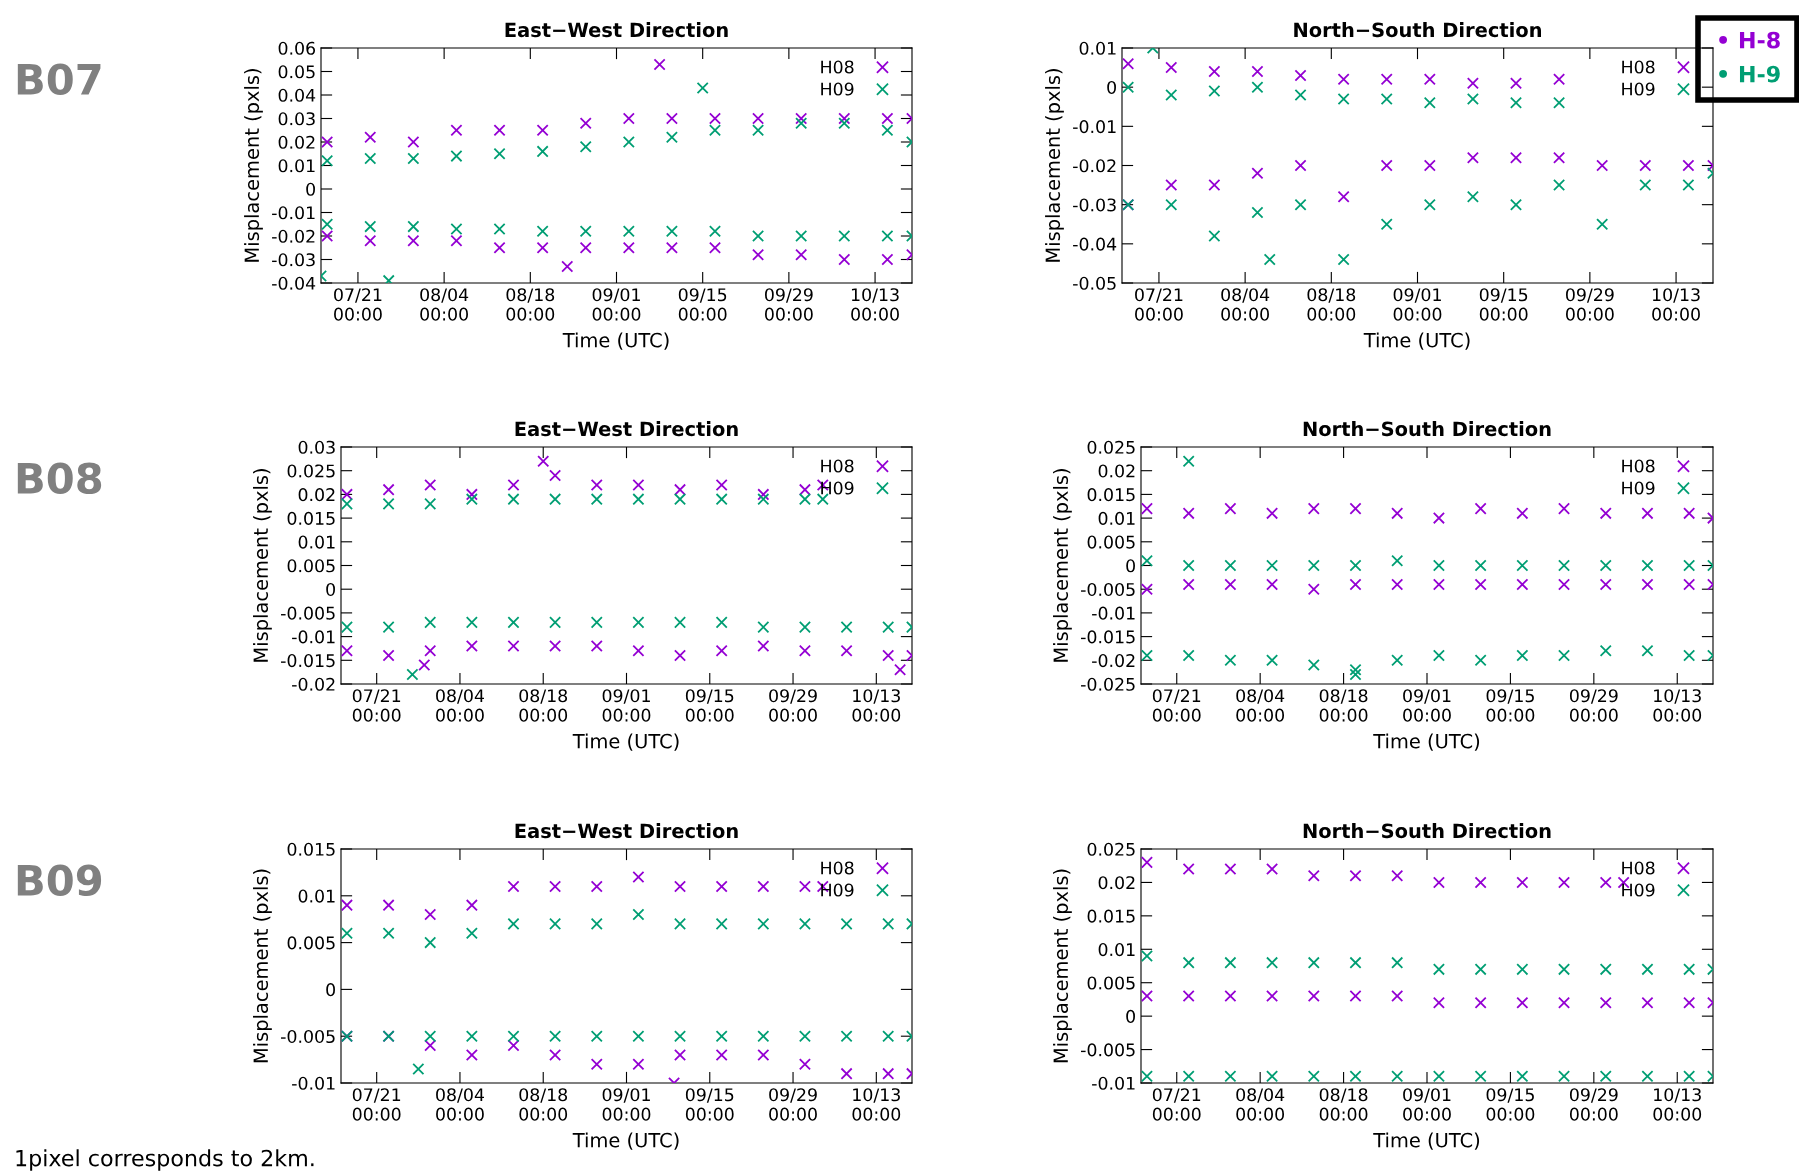 Image resolution: width=1799 pixels, height=1175 pixels. I want to click on y-tick-label: -0.03, so click(293, 260).